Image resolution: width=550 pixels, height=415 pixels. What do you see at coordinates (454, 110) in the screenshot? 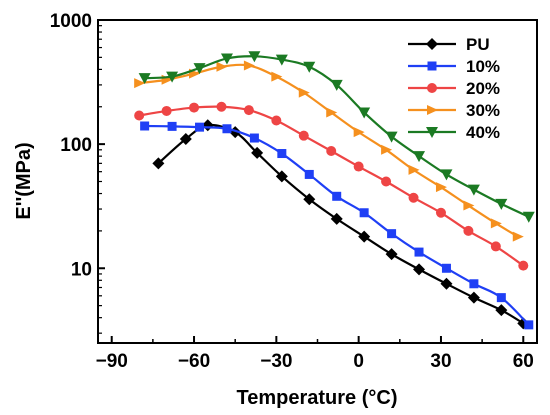
I see `legend-item-30pct: 30%` at bounding box center [454, 110].